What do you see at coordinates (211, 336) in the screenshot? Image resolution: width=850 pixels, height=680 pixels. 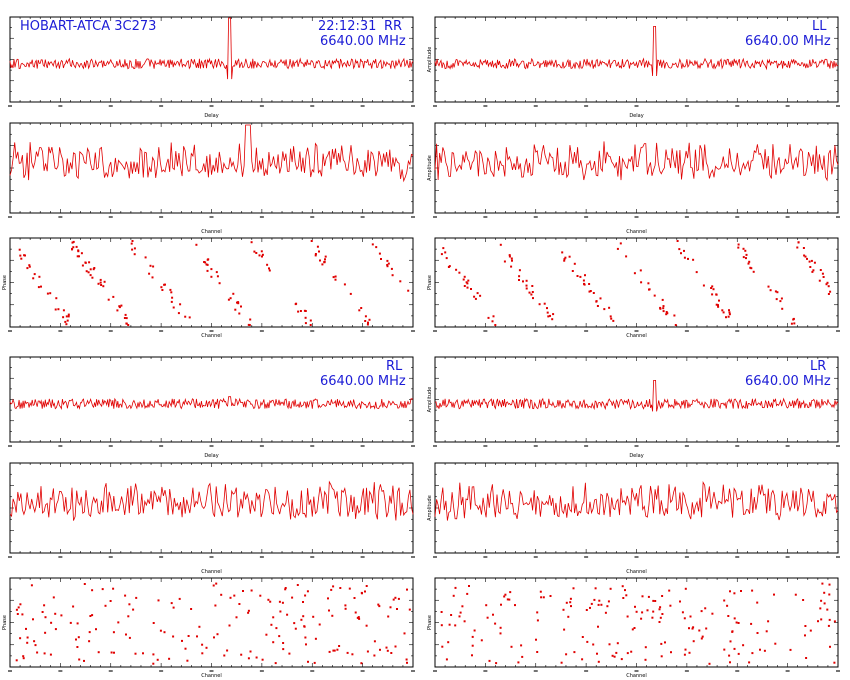 I see `phase-xlabel-rr: Channel` at bounding box center [211, 336].